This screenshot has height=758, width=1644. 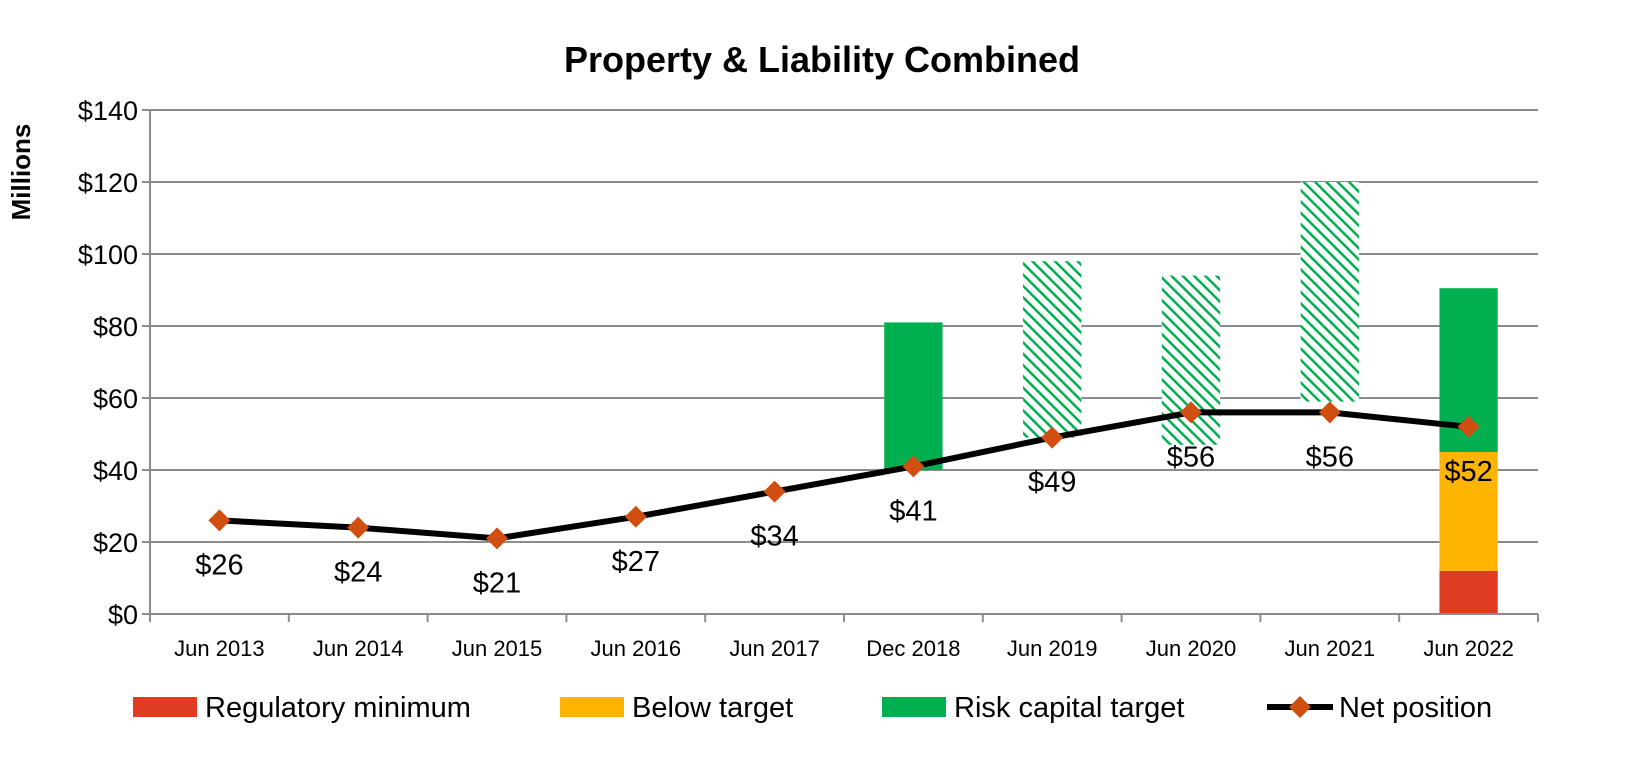 I want to click on bar-below-target, so click(x=1468, y=511).